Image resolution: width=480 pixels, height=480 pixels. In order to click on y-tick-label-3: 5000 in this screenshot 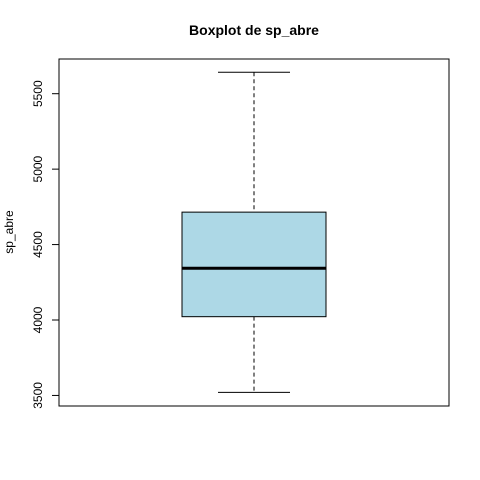, I will do `click(38, 168)`.